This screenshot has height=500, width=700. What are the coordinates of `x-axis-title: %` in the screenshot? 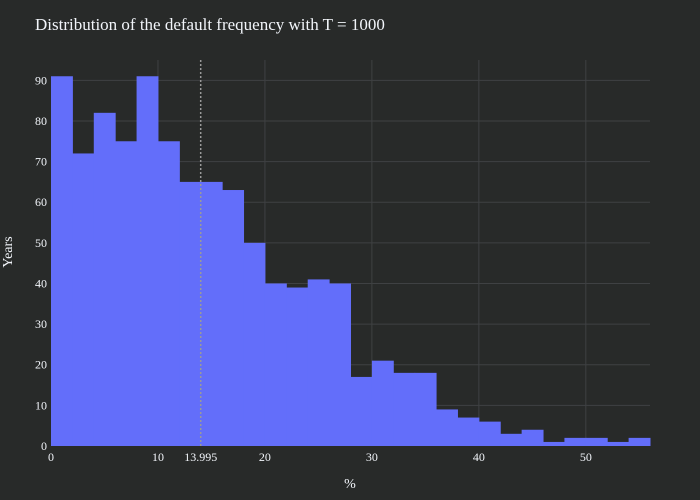 It's located at (350, 484).